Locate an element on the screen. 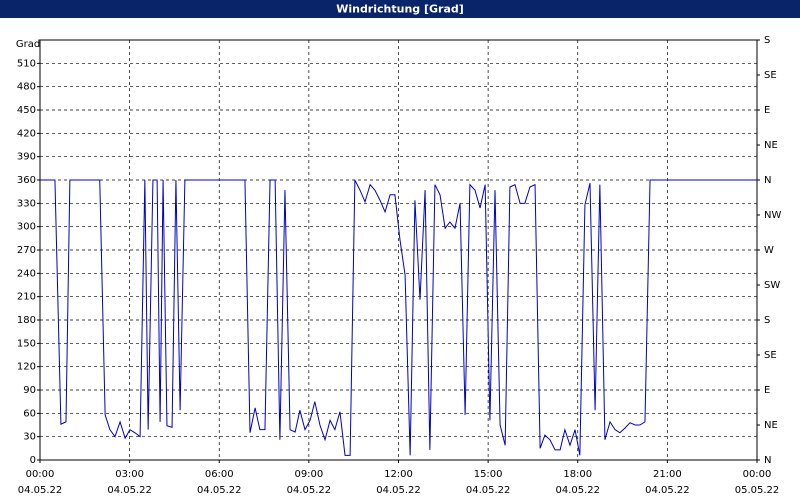 The height and width of the screenshot is (500, 800). y-tick-label: 510 is located at coordinates (26, 63).